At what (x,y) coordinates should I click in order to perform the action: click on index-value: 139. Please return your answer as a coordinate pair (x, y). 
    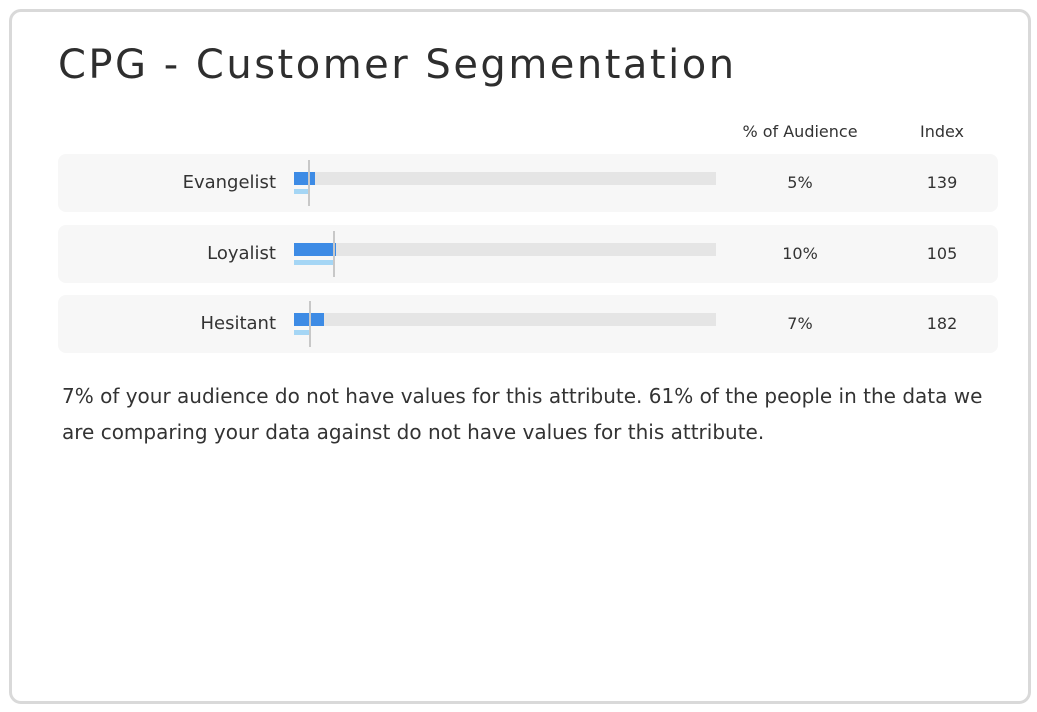
    Looking at the image, I should click on (942, 182).